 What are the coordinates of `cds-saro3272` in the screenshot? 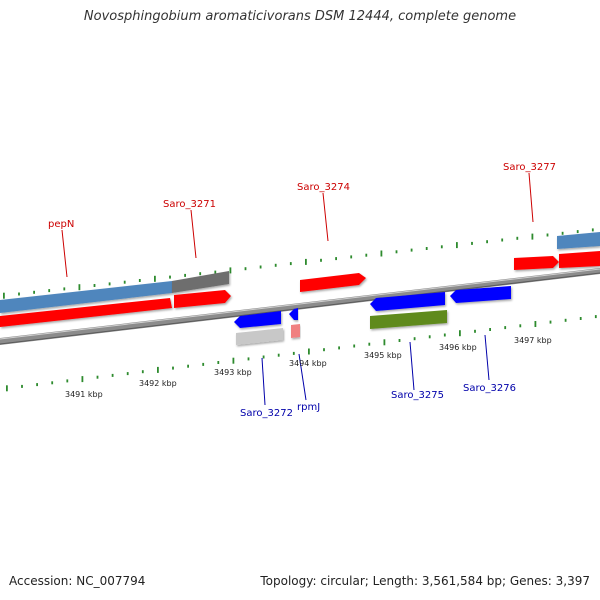 It's located at (257, 319).